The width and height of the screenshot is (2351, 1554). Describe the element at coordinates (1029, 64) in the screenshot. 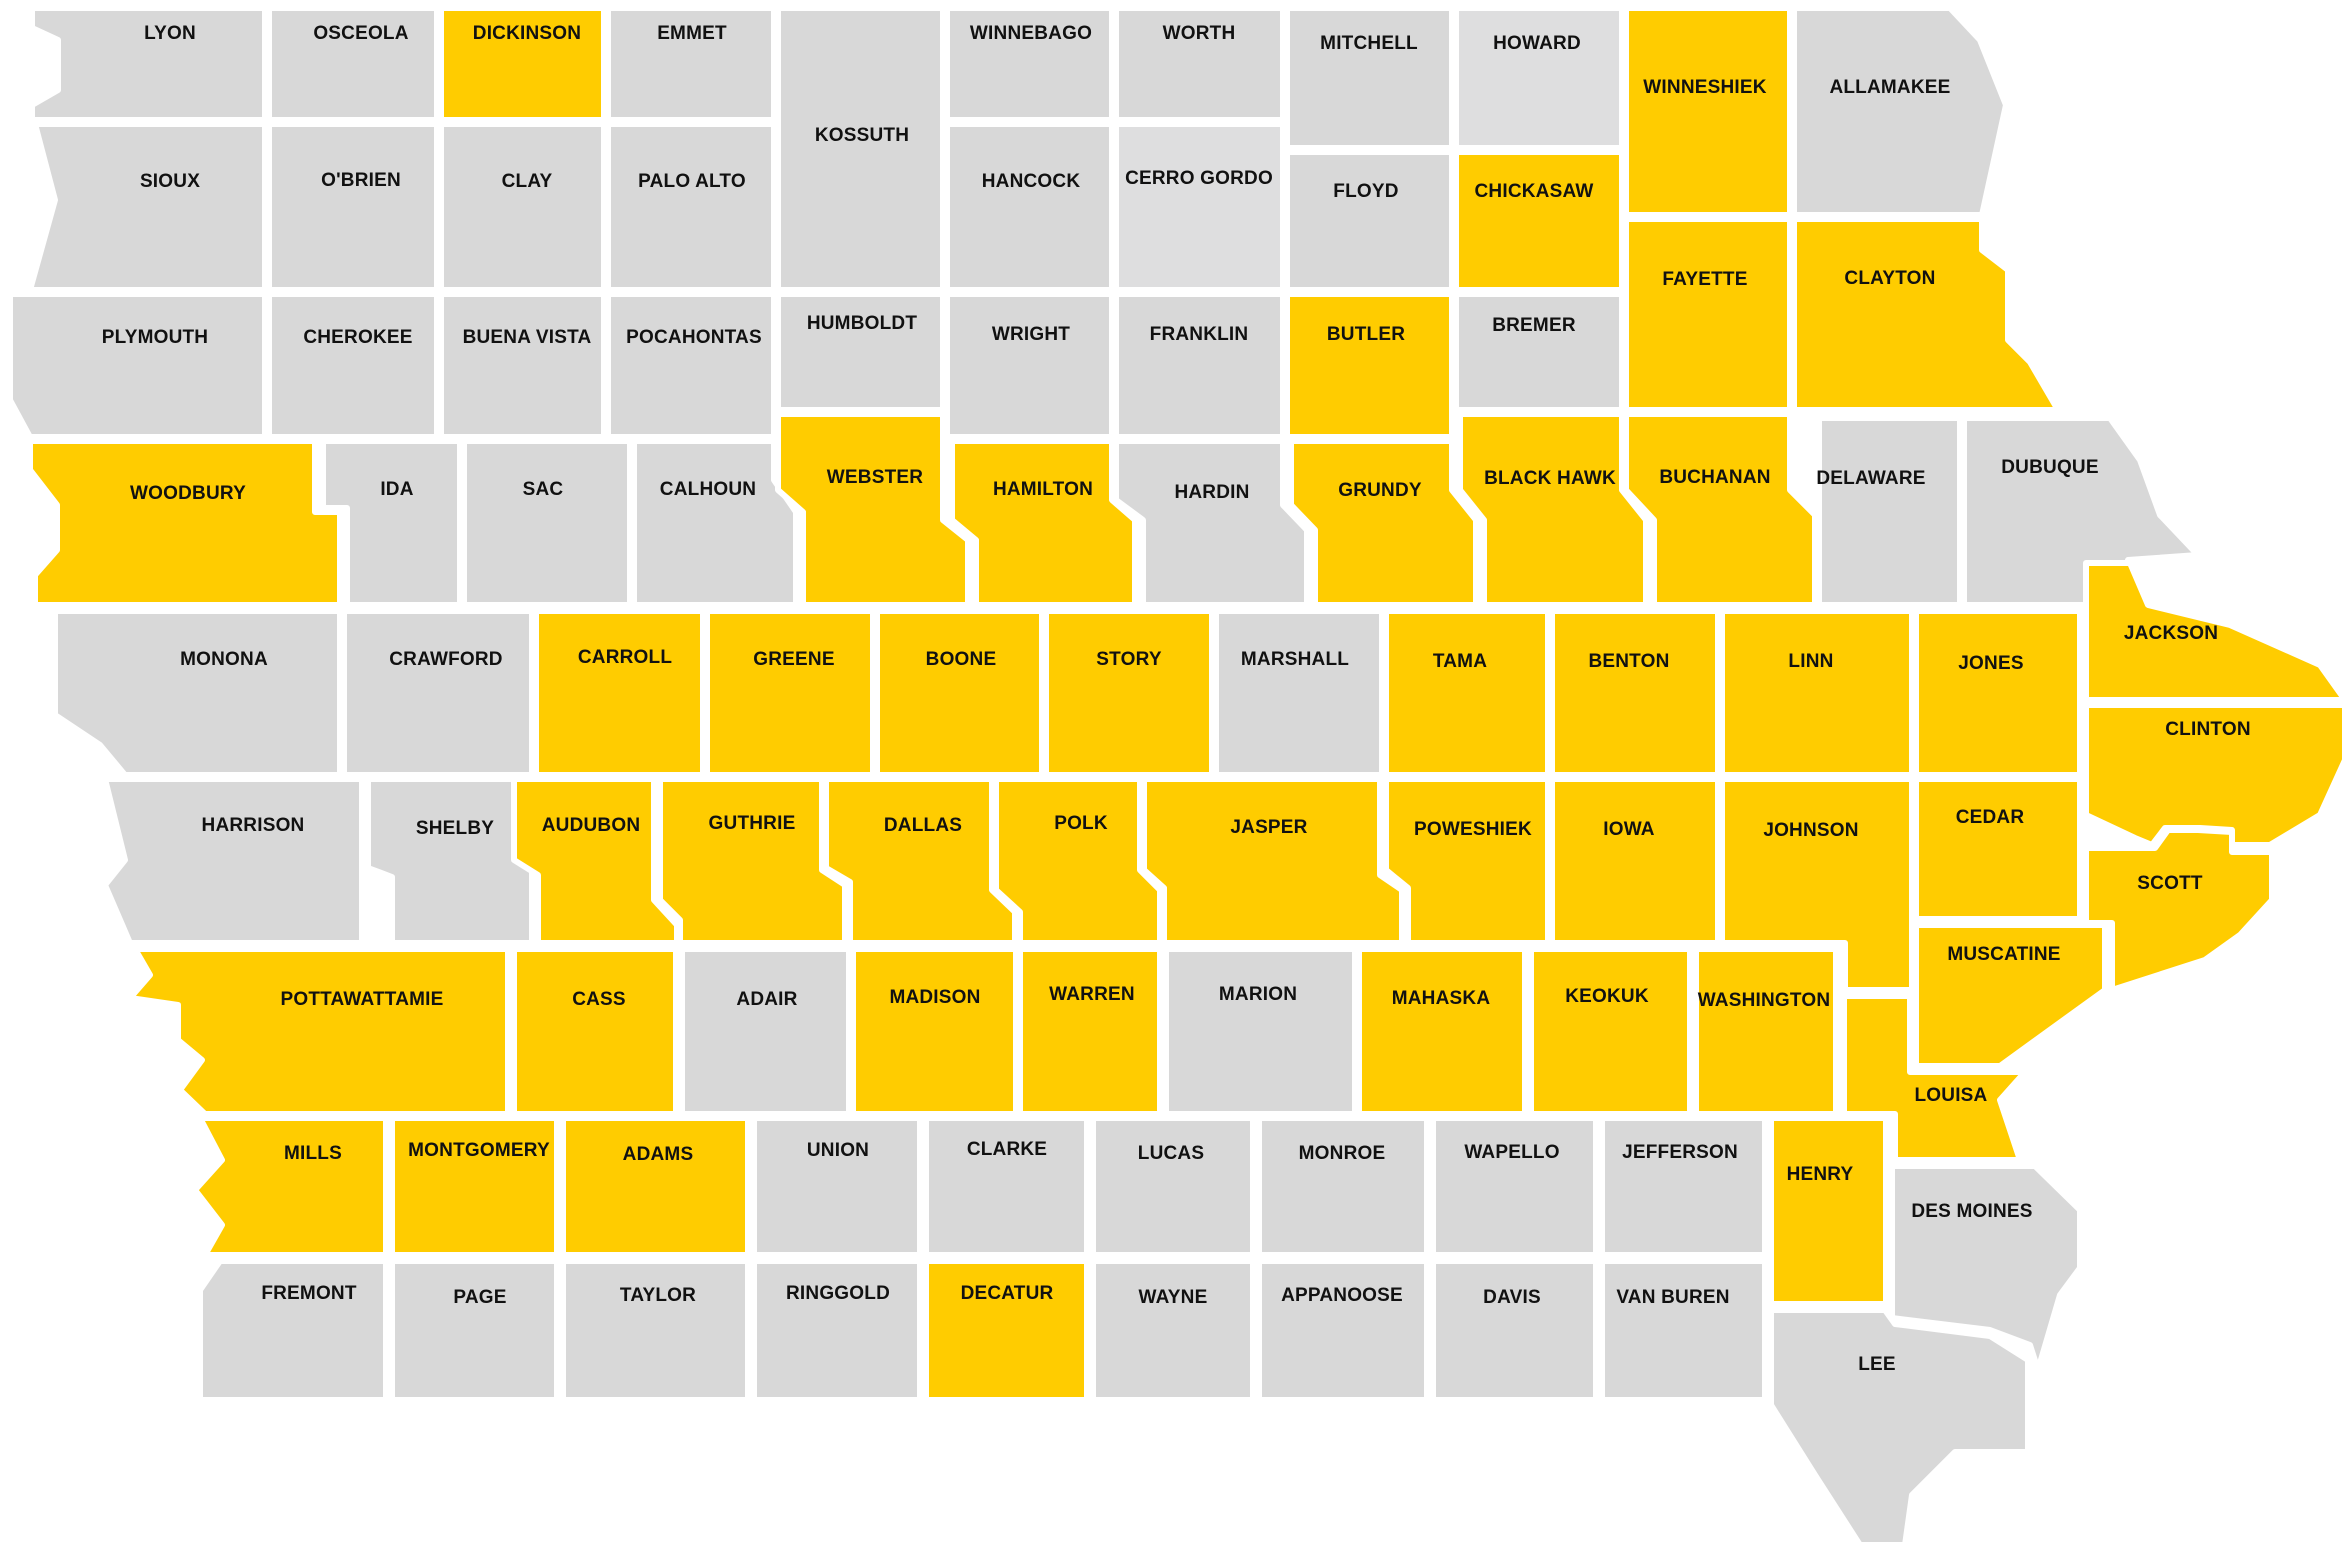

I see `county-winnebago` at that location.